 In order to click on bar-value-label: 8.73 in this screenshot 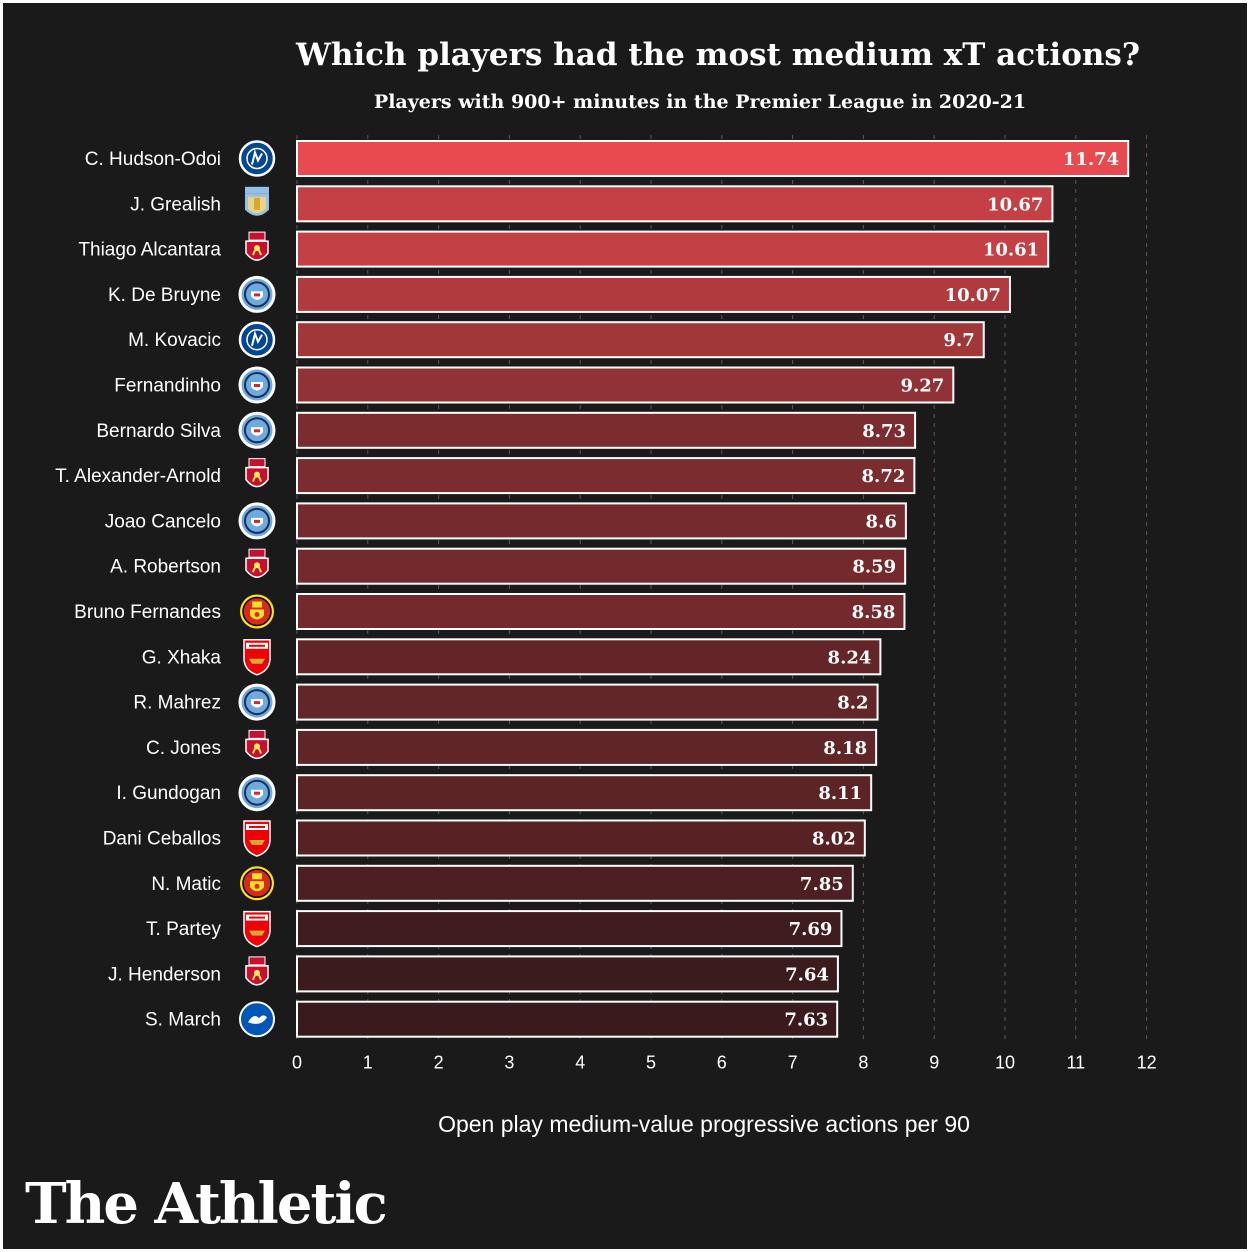, I will do `click(884, 431)`.